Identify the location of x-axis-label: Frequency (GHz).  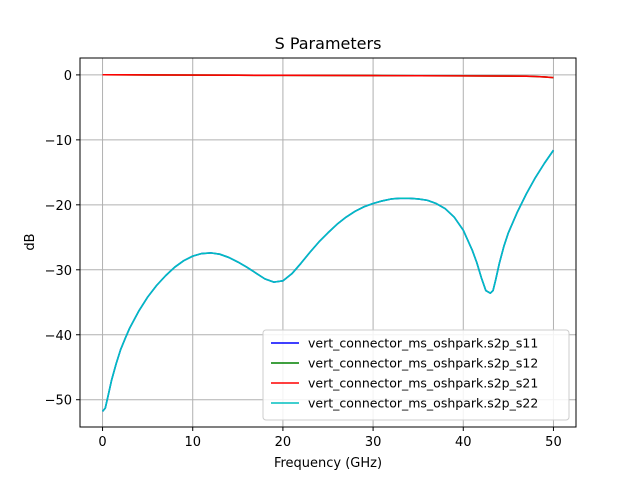
(328, 463).